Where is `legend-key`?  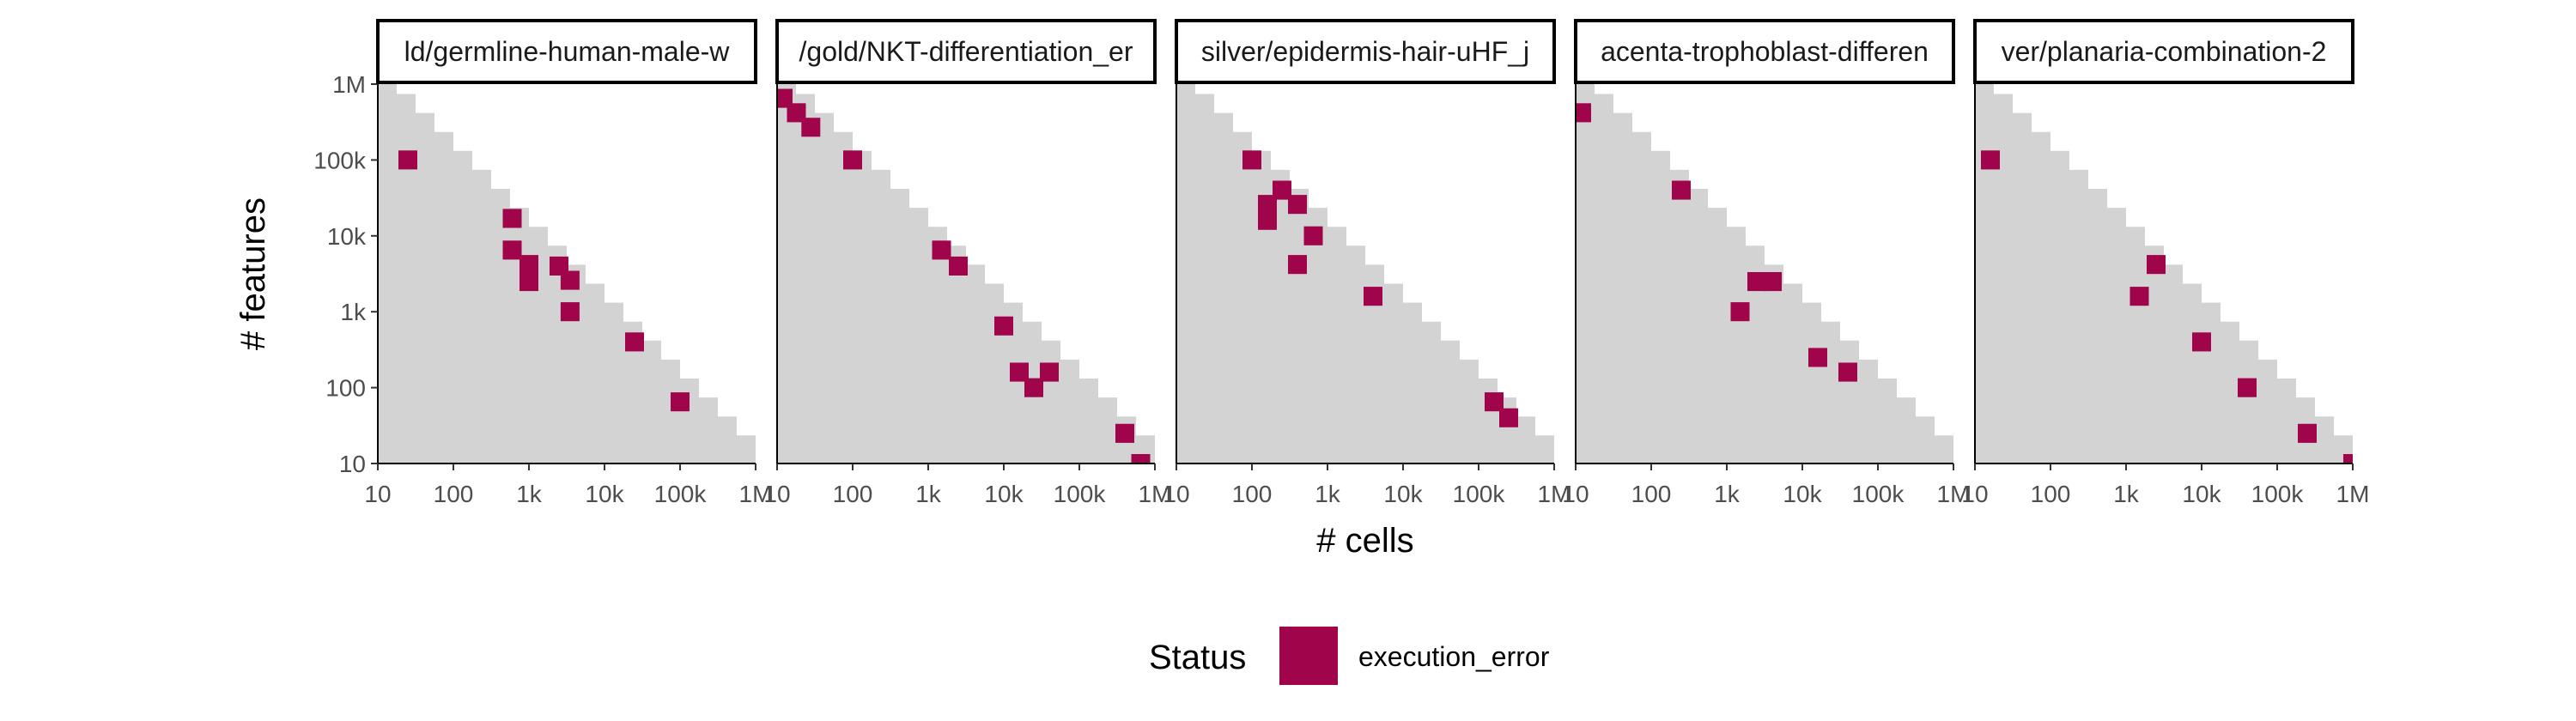 legend-key is located at coordinates (1308, 656).